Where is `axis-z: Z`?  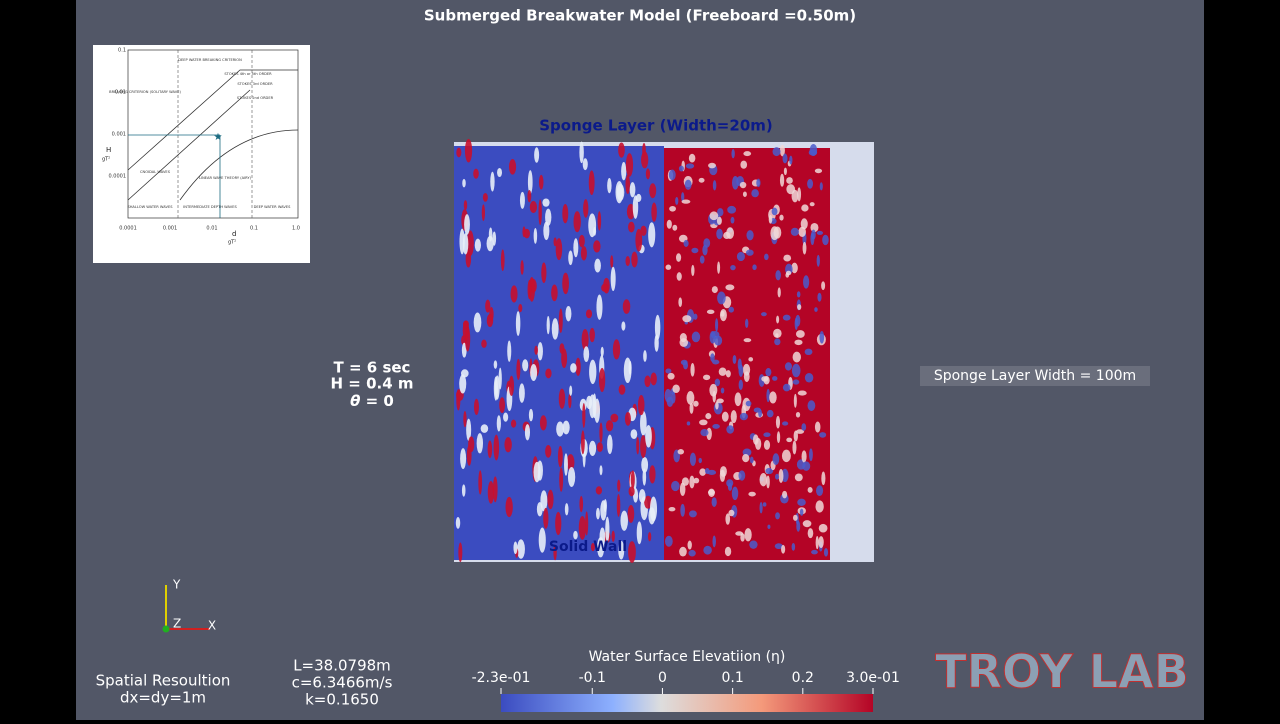
axis-z: Z is located at coordinates (177, 624).